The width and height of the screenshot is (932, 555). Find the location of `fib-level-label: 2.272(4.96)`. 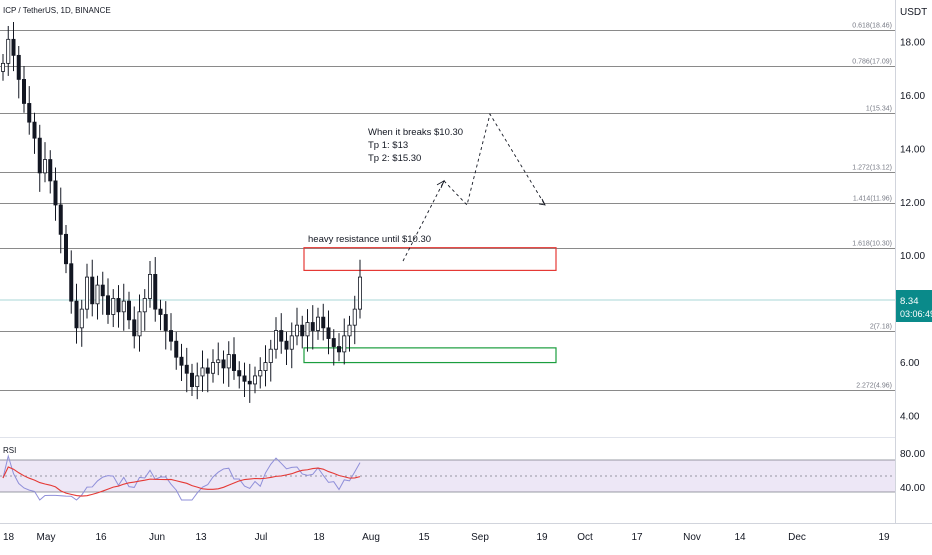

fib-level-label: 2.272(4.96) is located at coordinates (874, 386).